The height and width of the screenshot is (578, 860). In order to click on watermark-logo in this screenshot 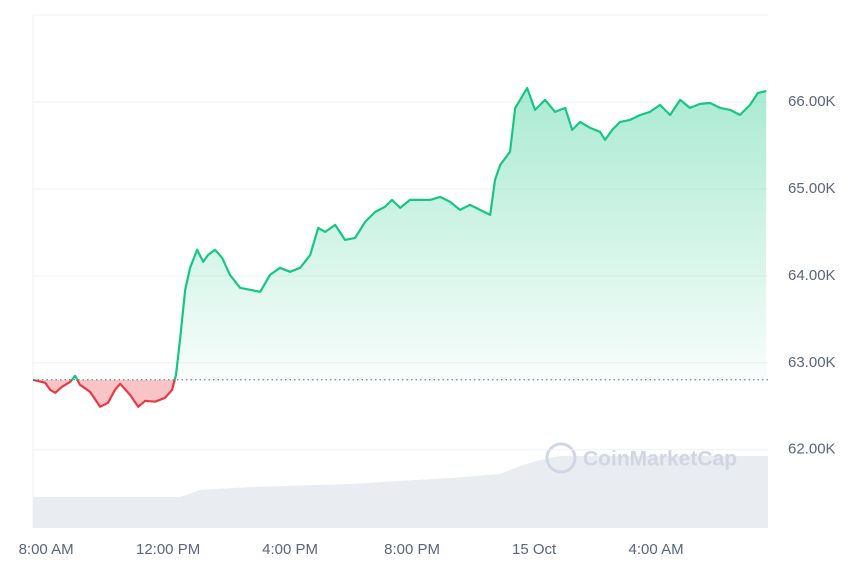, I will do `click(561, 458)`.